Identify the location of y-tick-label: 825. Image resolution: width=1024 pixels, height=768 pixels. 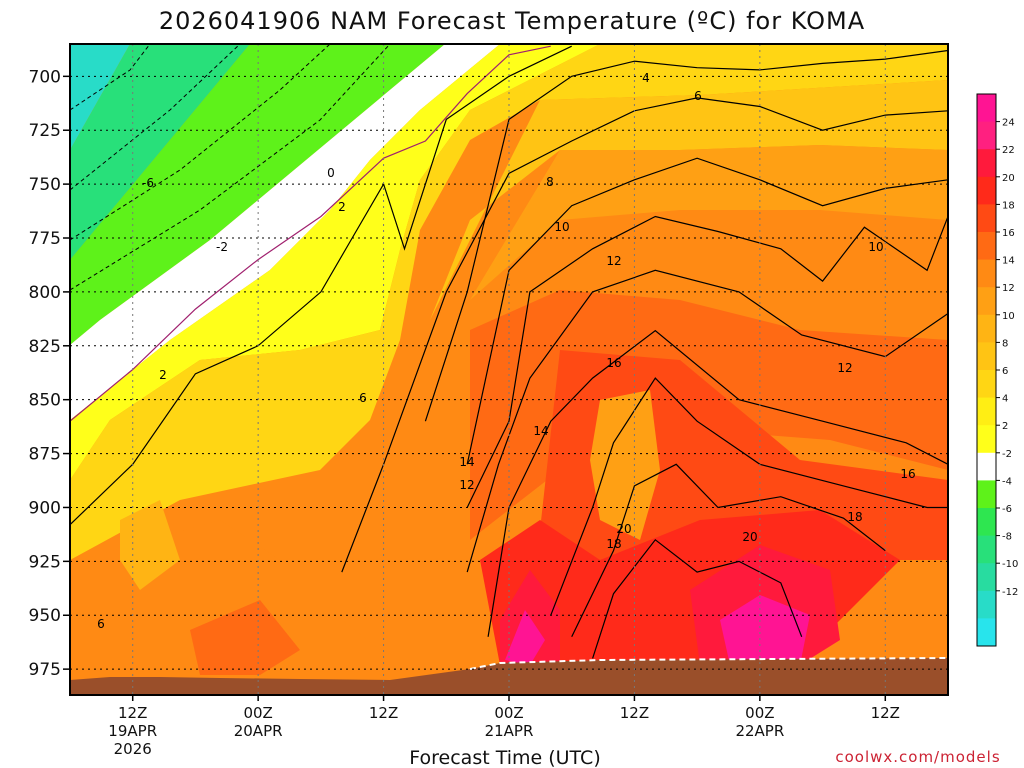
(45, 347).